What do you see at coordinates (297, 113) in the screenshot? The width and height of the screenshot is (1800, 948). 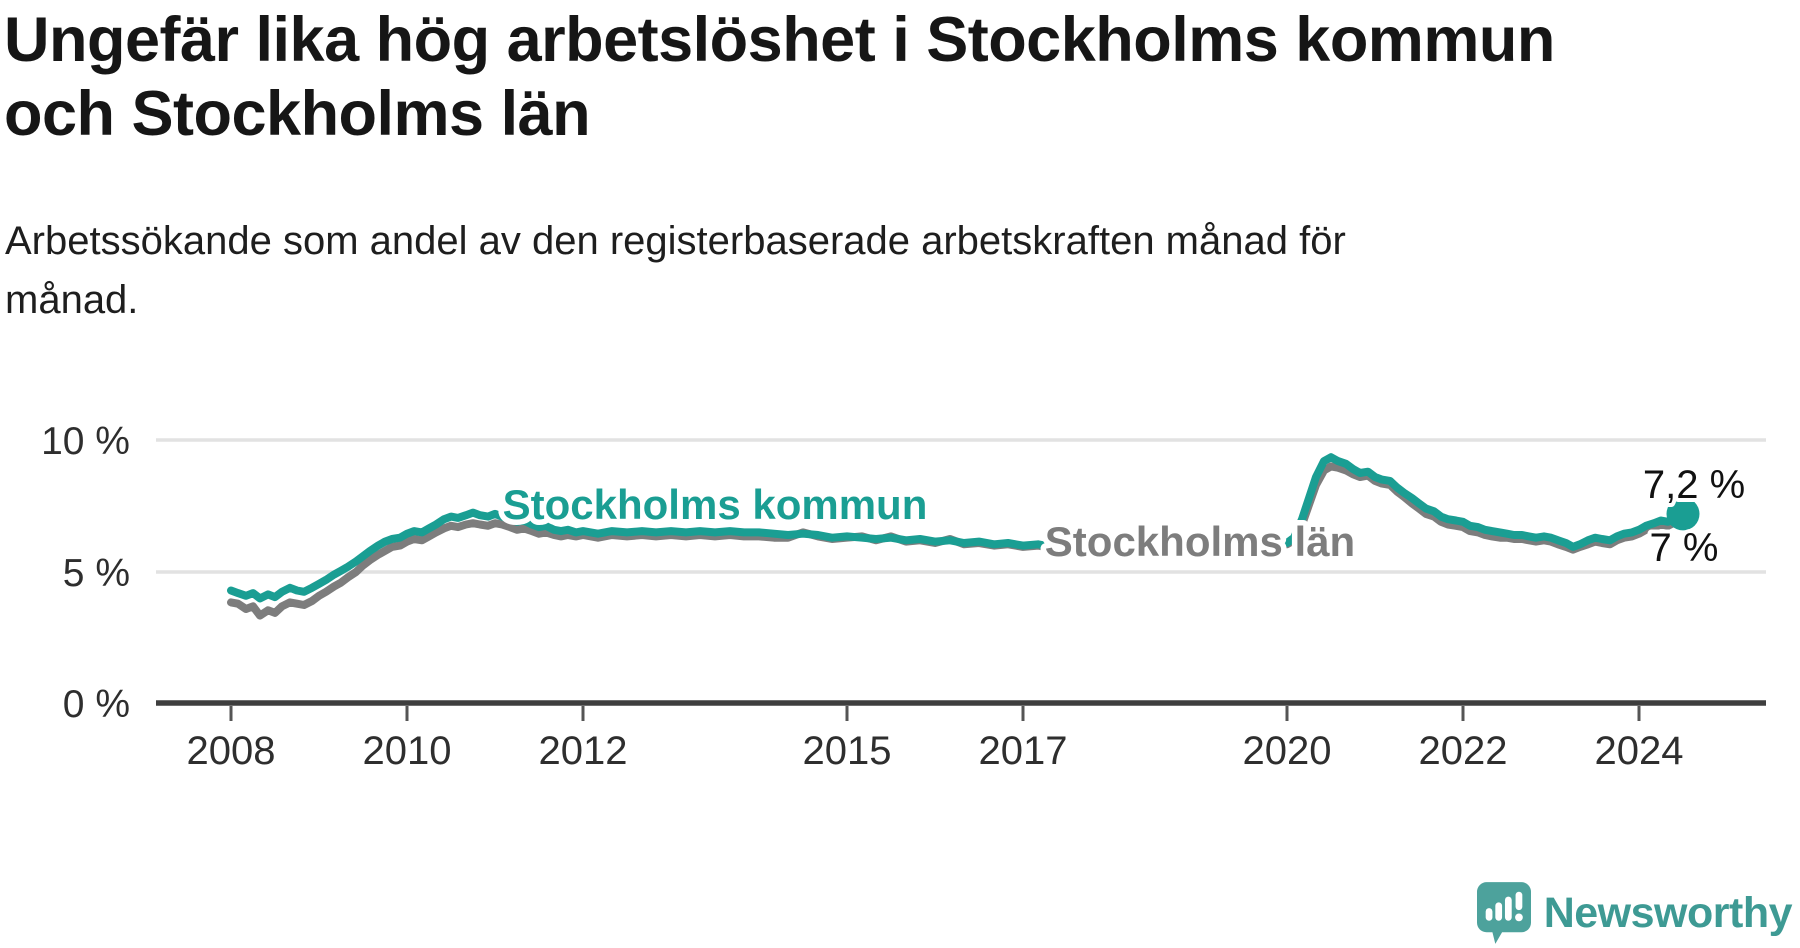 I see `page-title-line-2: och Stockholms län` at bounding box center [297, 113].